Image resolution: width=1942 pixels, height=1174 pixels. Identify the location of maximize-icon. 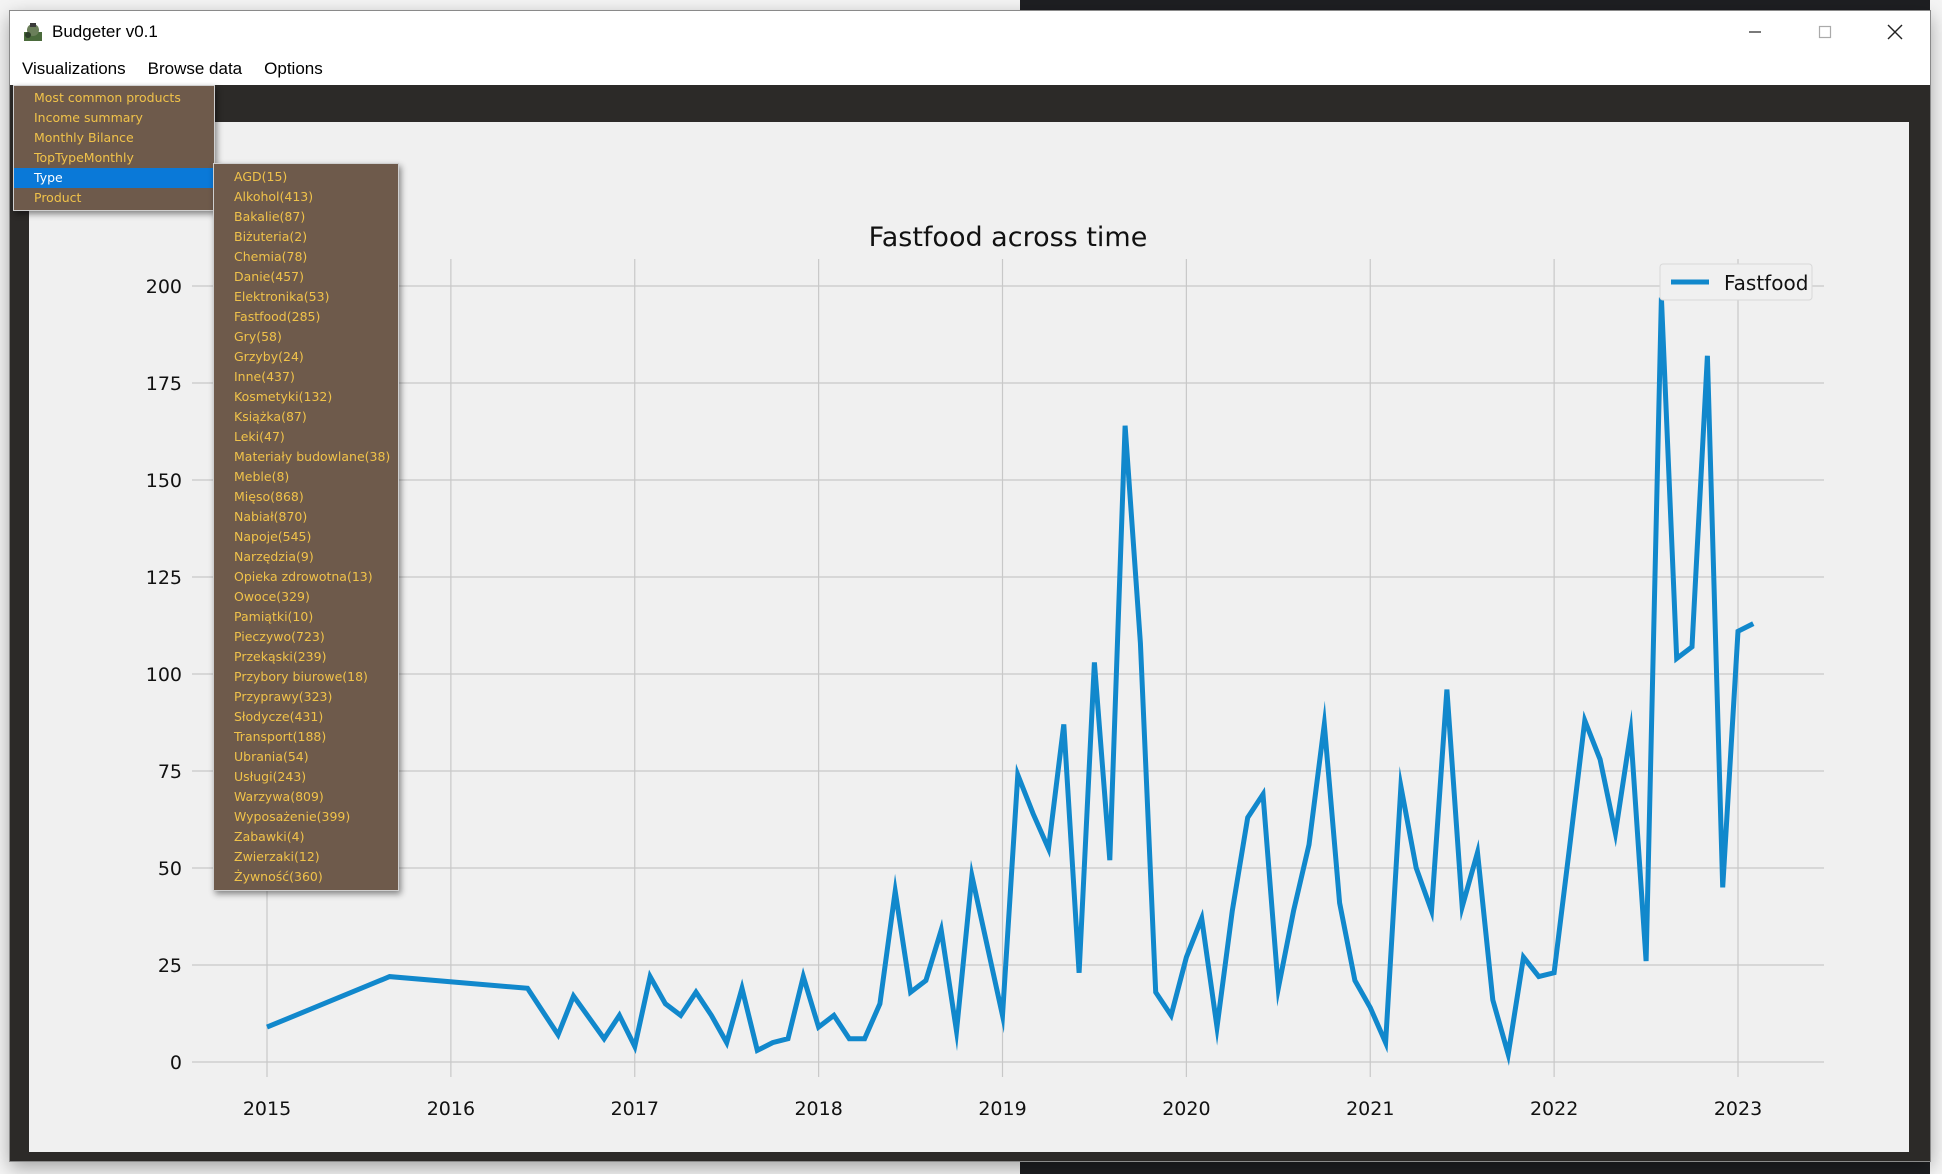
(1825, 32).